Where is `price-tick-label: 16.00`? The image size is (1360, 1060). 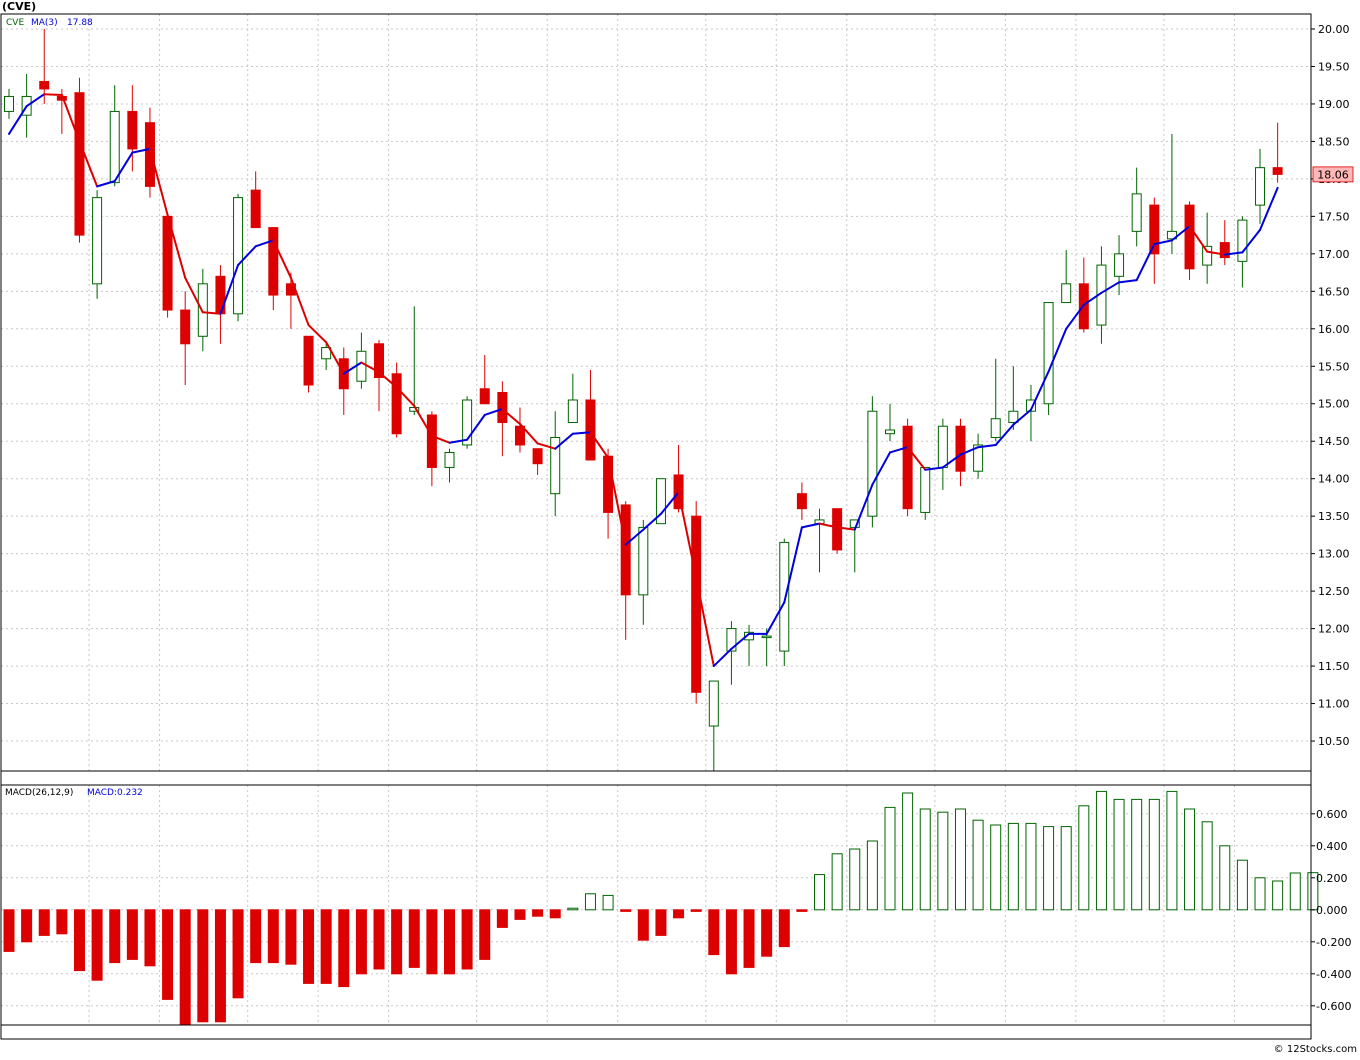 price-tick-label: 16.00 is located at coordinates (1334, 329).